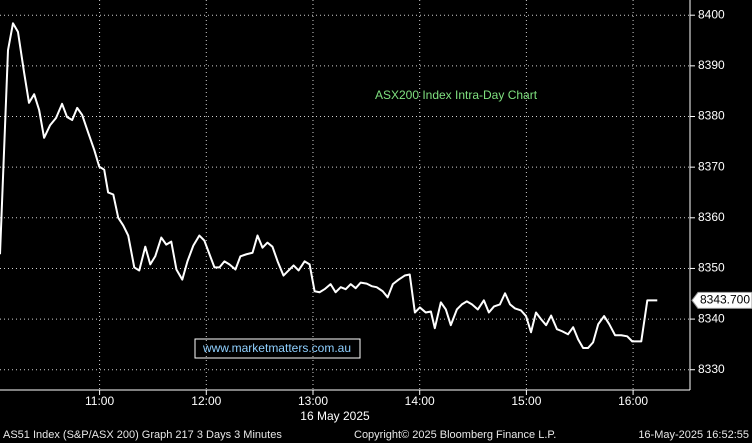  Describe the element at coordinates (455, 435) in the screenshot. I see `footer-mid: Copyright© 2025 Bloomberg Finance L.P.` at that location.